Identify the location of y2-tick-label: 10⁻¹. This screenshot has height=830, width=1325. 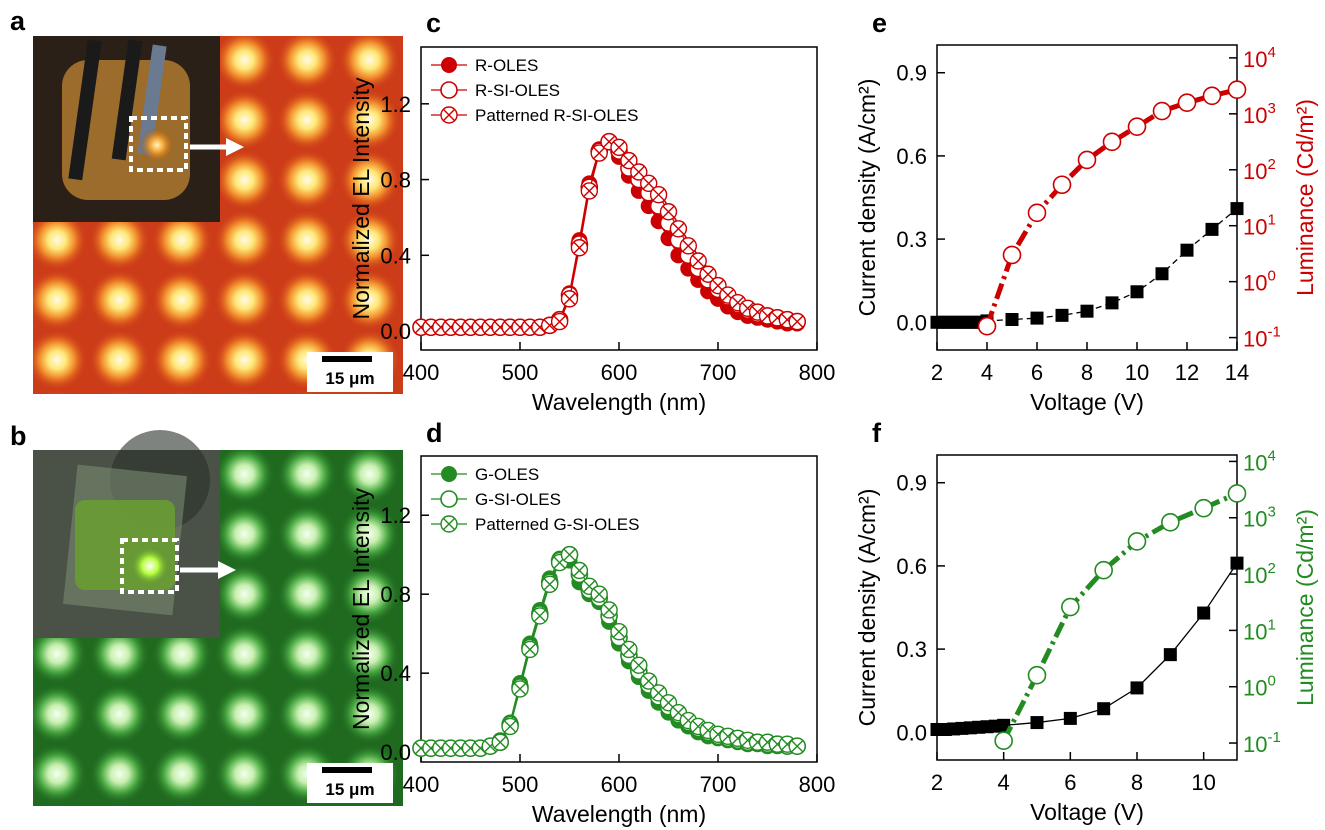
(1262, 743).